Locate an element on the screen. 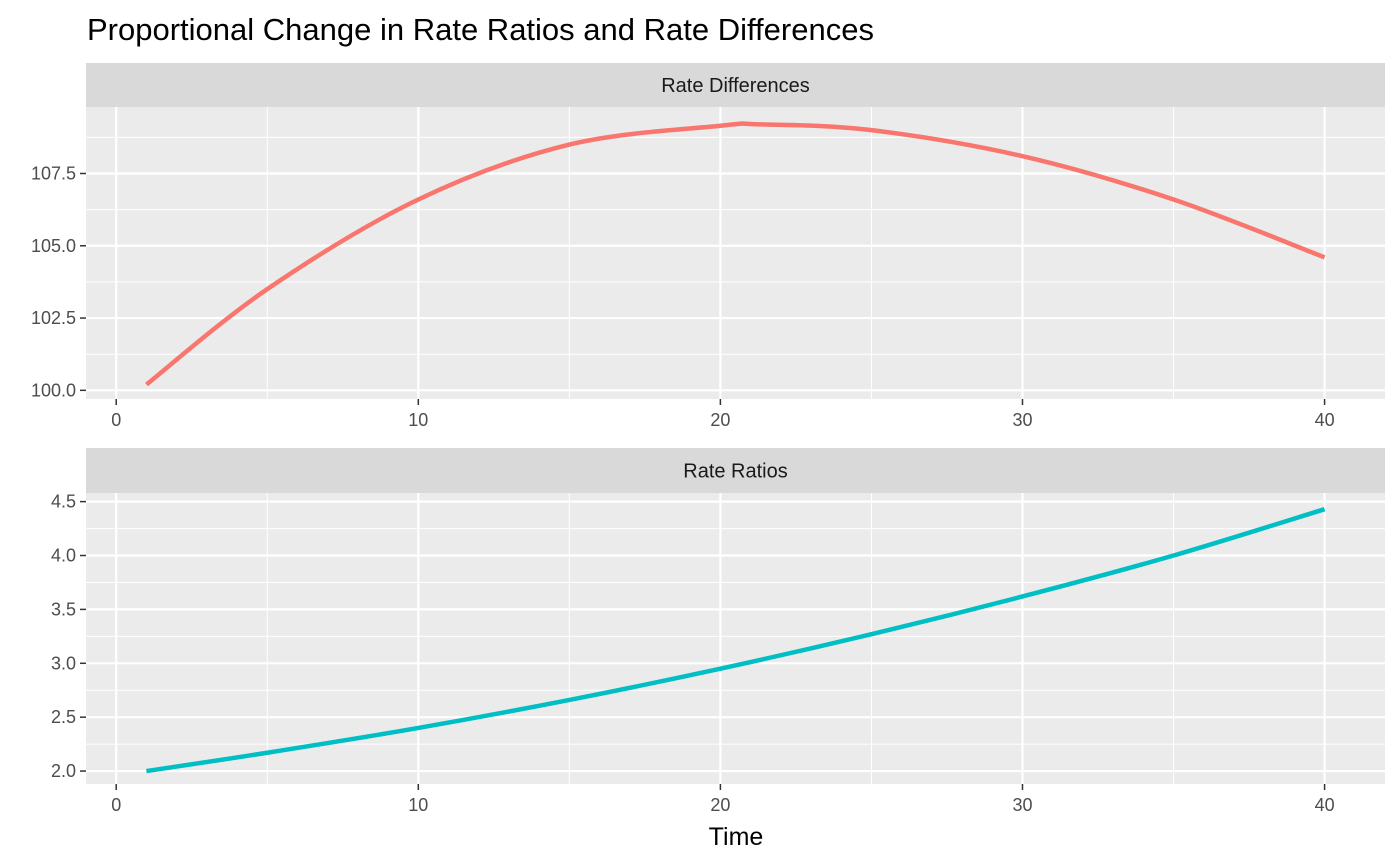 This screenshot has height=866, width=1400. strip-rate-differences is located at coordinates (735, 85).